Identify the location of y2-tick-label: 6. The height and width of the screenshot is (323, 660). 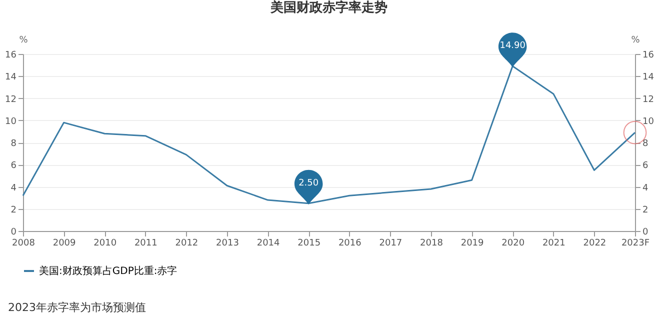
(645, 166).